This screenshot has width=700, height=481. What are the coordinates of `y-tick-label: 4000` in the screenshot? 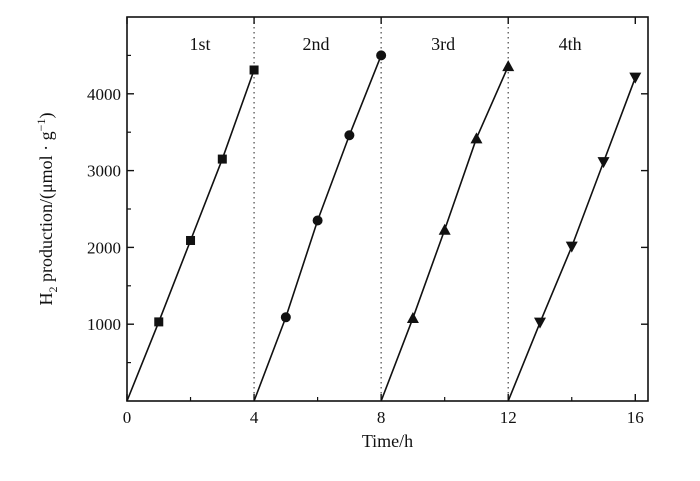 It's located at (104, 94).